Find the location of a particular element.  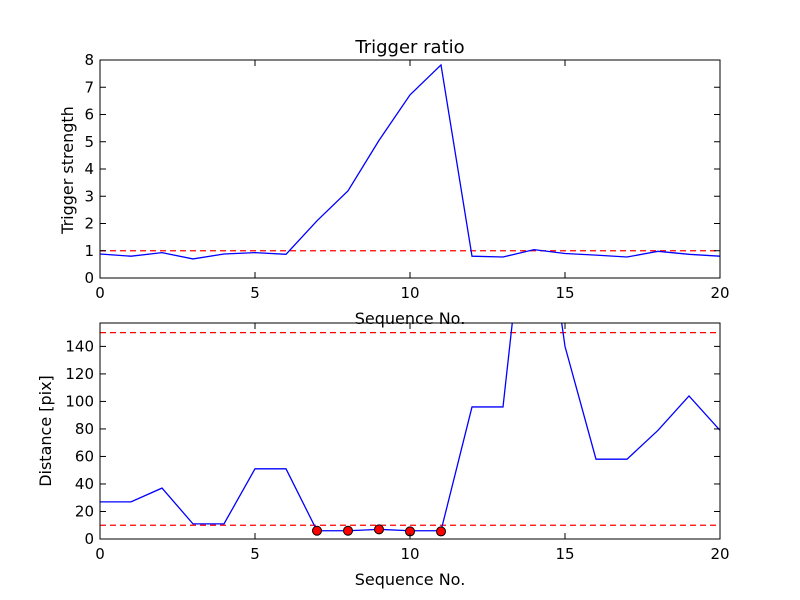

y-tick-label: 6 is located at coordinates (89, 115).